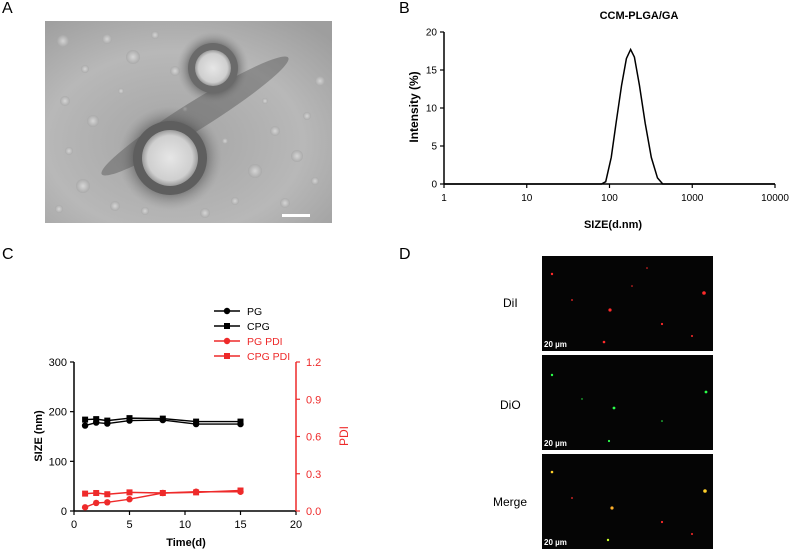 This screenshot has width=795, height=552. I want to click on panel-letter-a: A, so click(7, 8).